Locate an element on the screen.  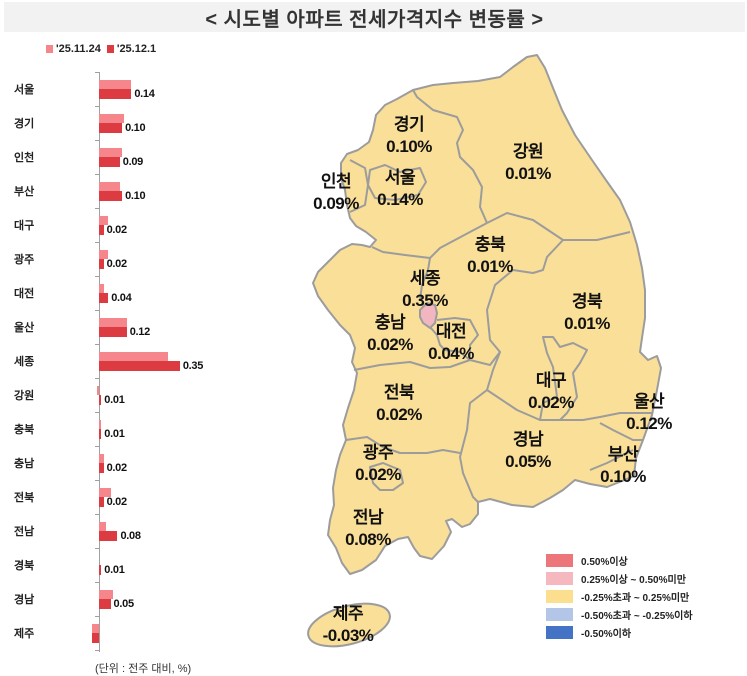
legend-item-prev-week: '25.11.24 is located at coordinates (73, 49).